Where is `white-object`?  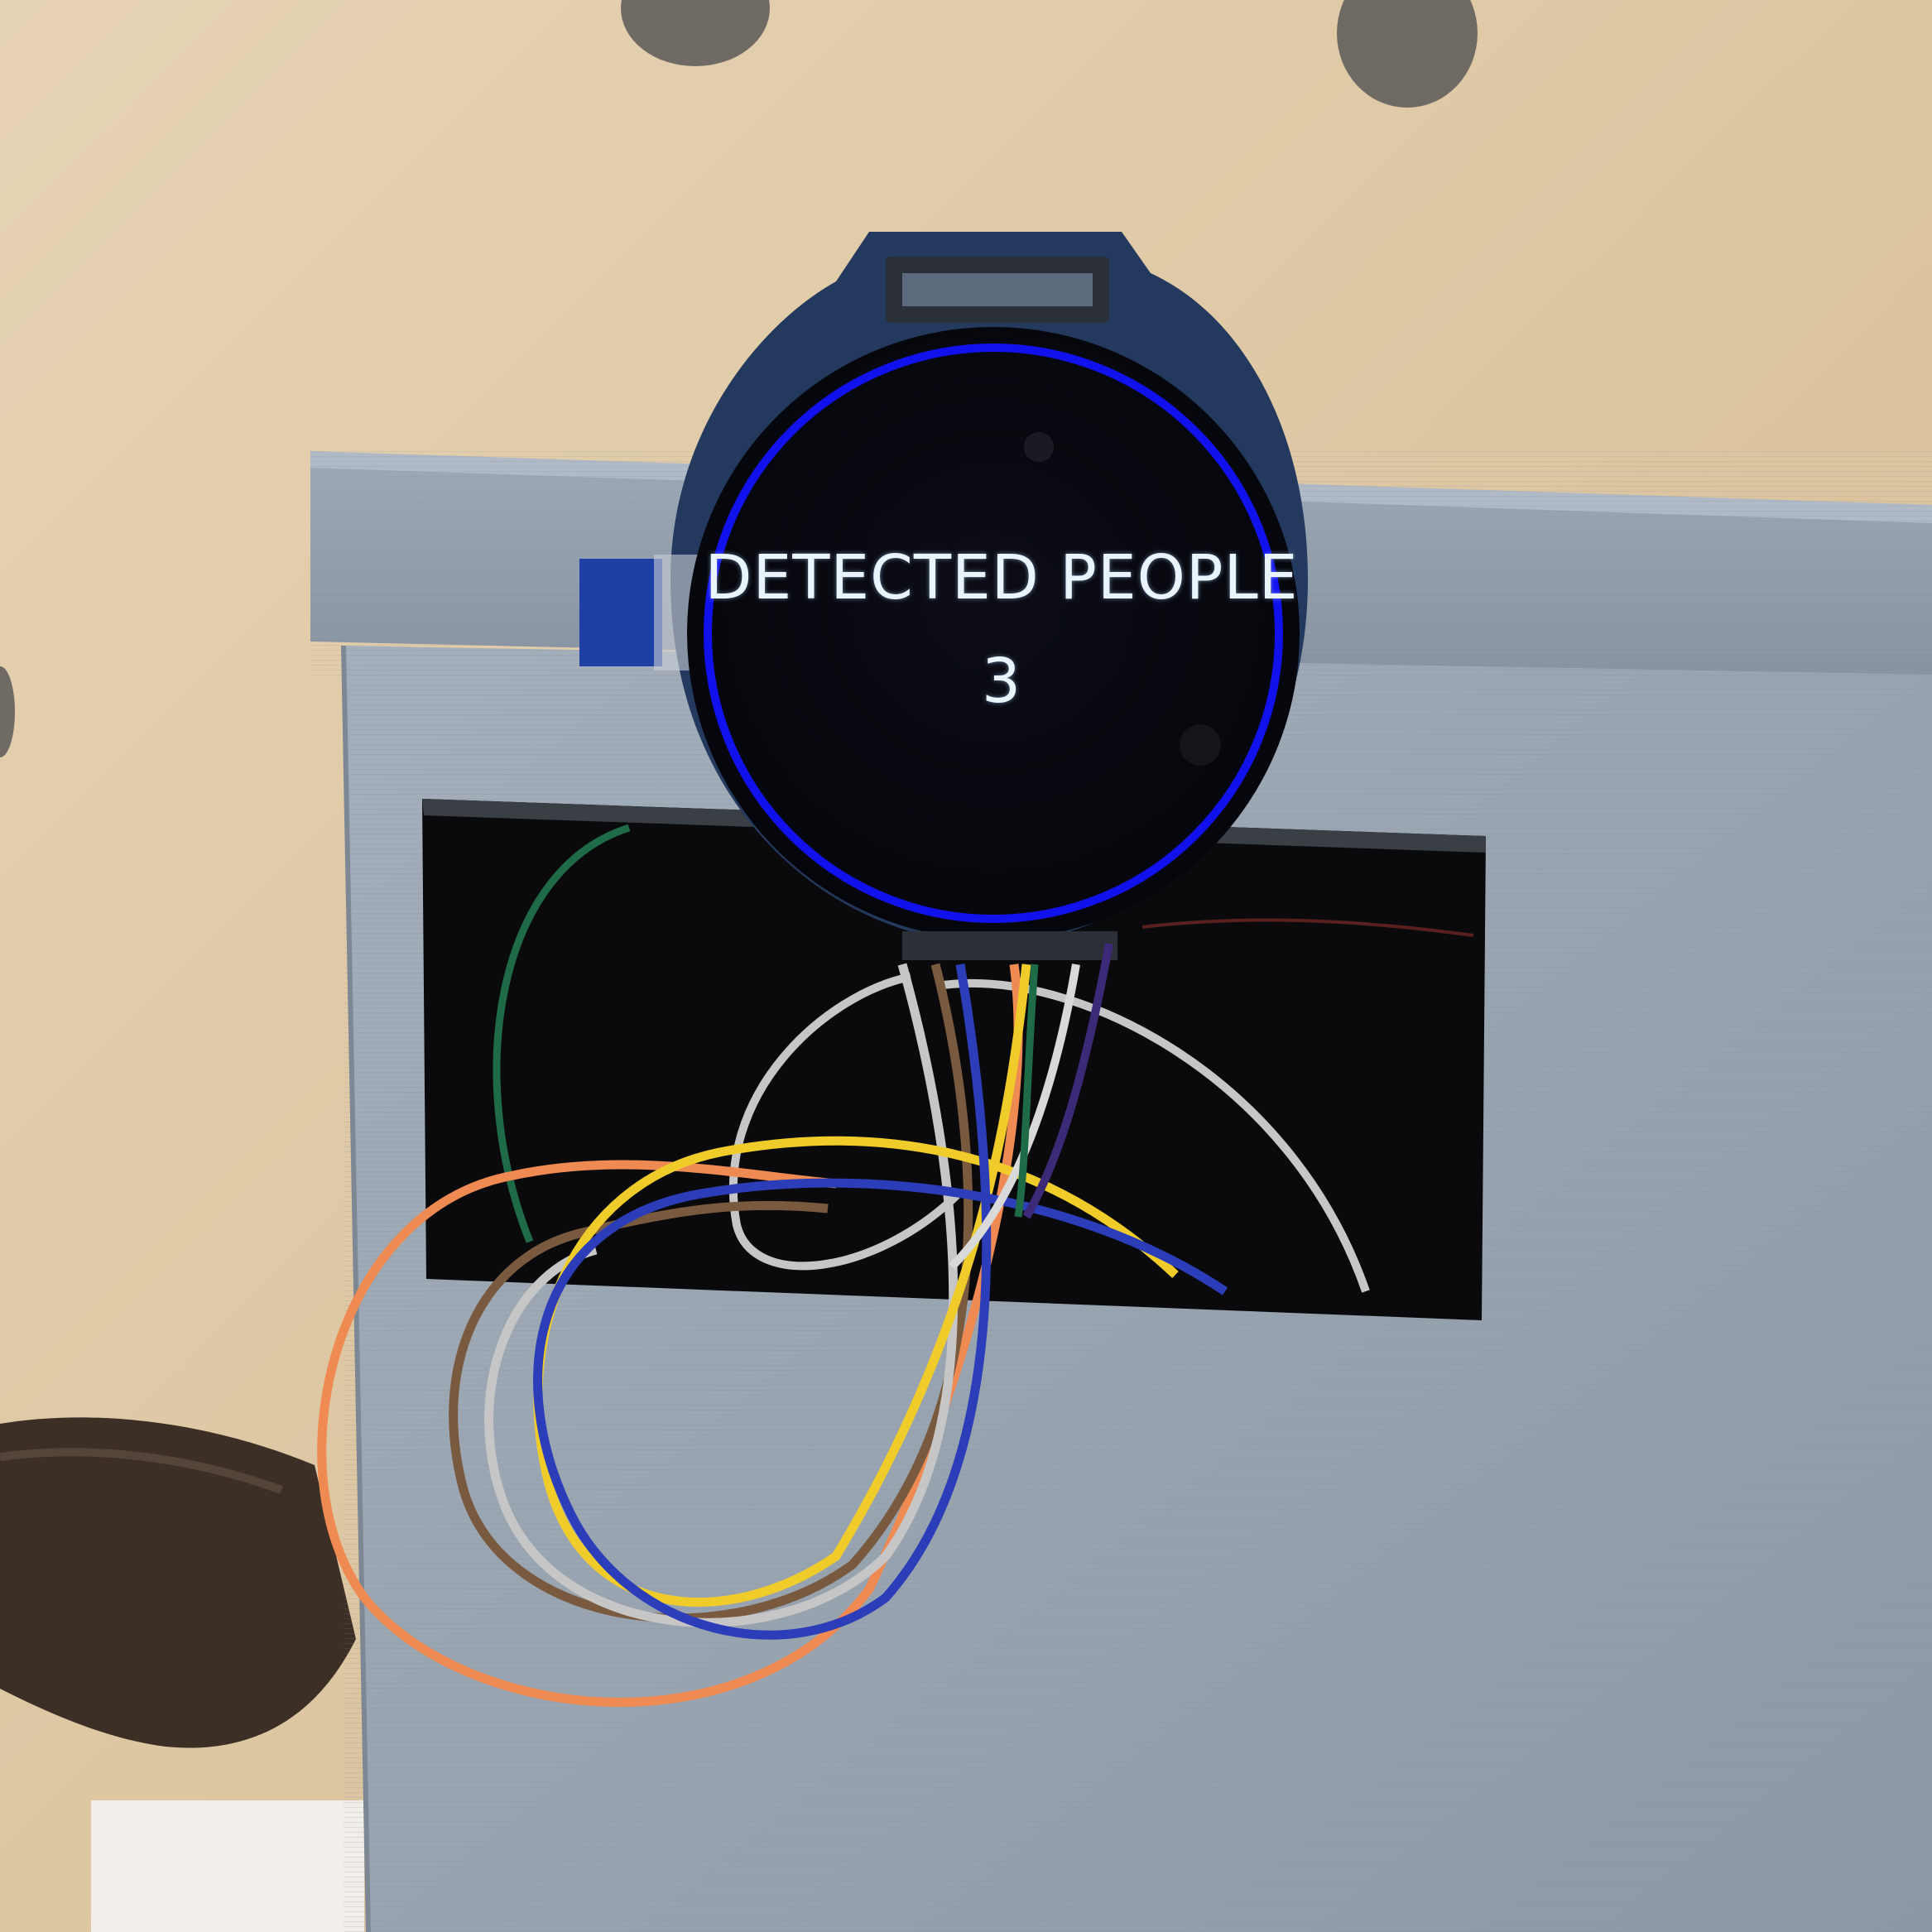
white-object is located at coordinates (227, 1866).